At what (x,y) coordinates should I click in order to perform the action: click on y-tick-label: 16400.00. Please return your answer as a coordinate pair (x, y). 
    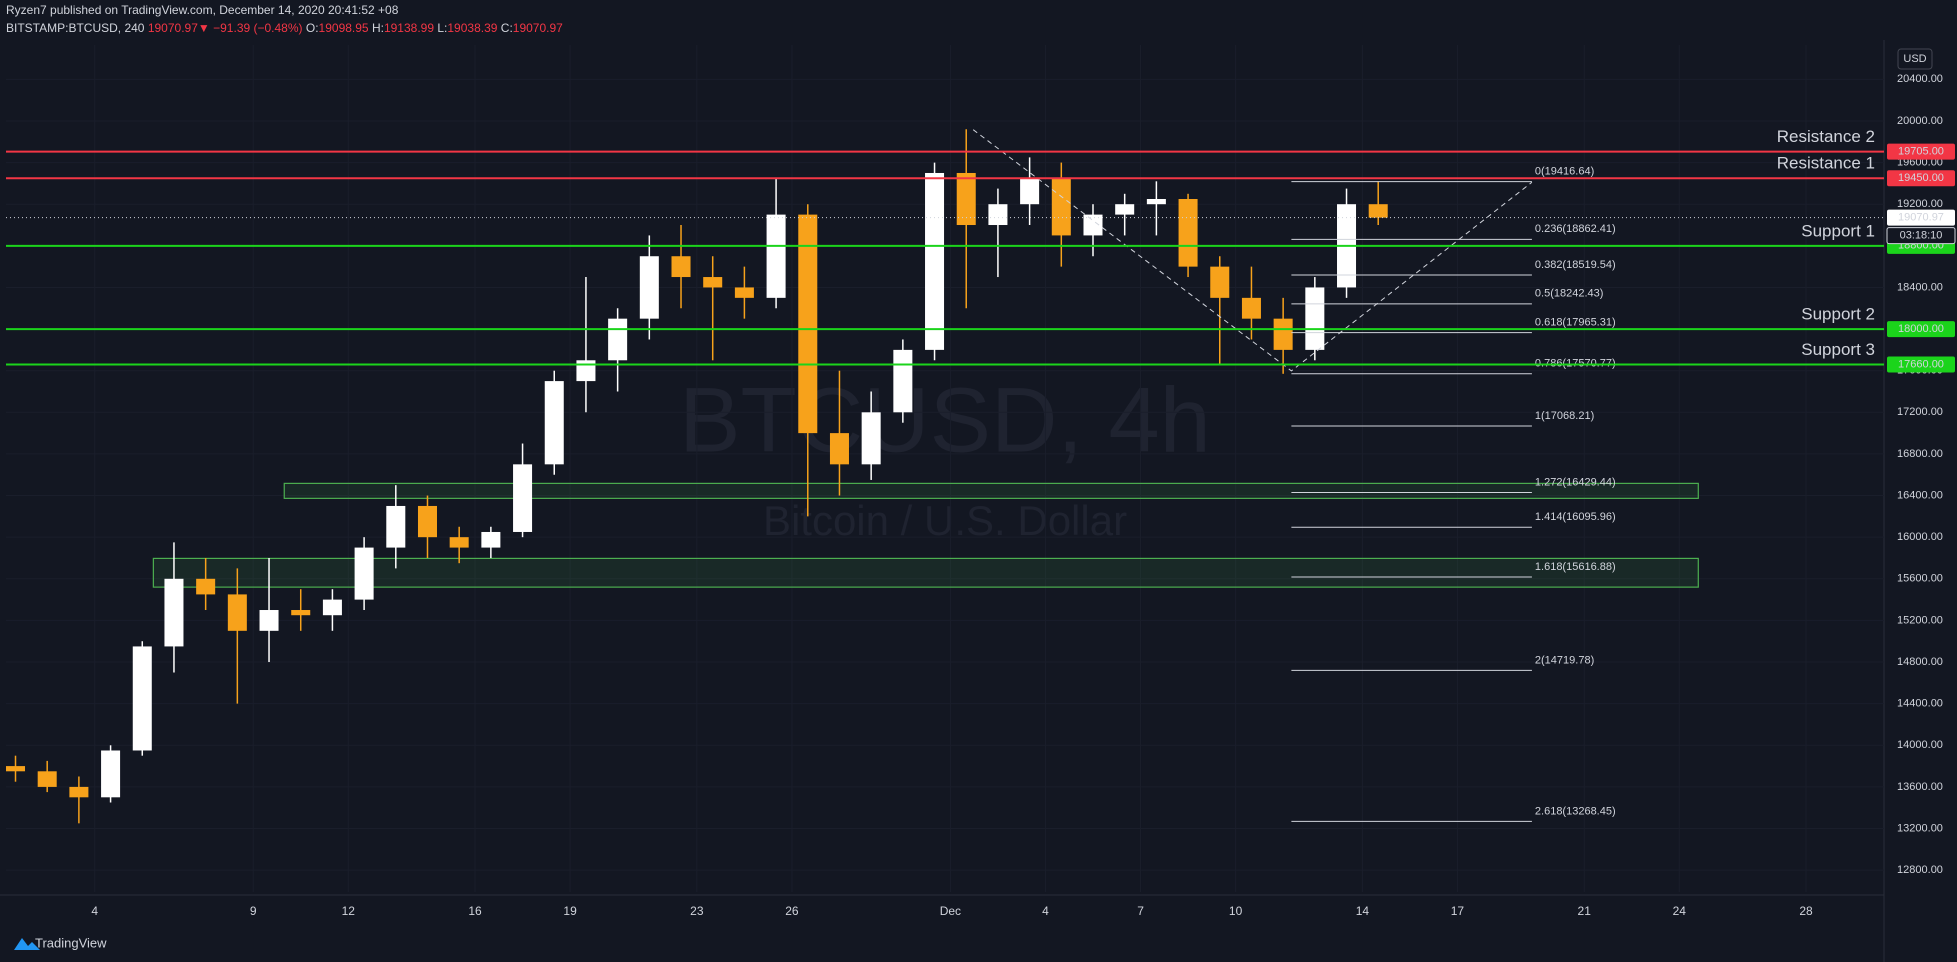
    Looking at the image, I should click on (1920, 495).